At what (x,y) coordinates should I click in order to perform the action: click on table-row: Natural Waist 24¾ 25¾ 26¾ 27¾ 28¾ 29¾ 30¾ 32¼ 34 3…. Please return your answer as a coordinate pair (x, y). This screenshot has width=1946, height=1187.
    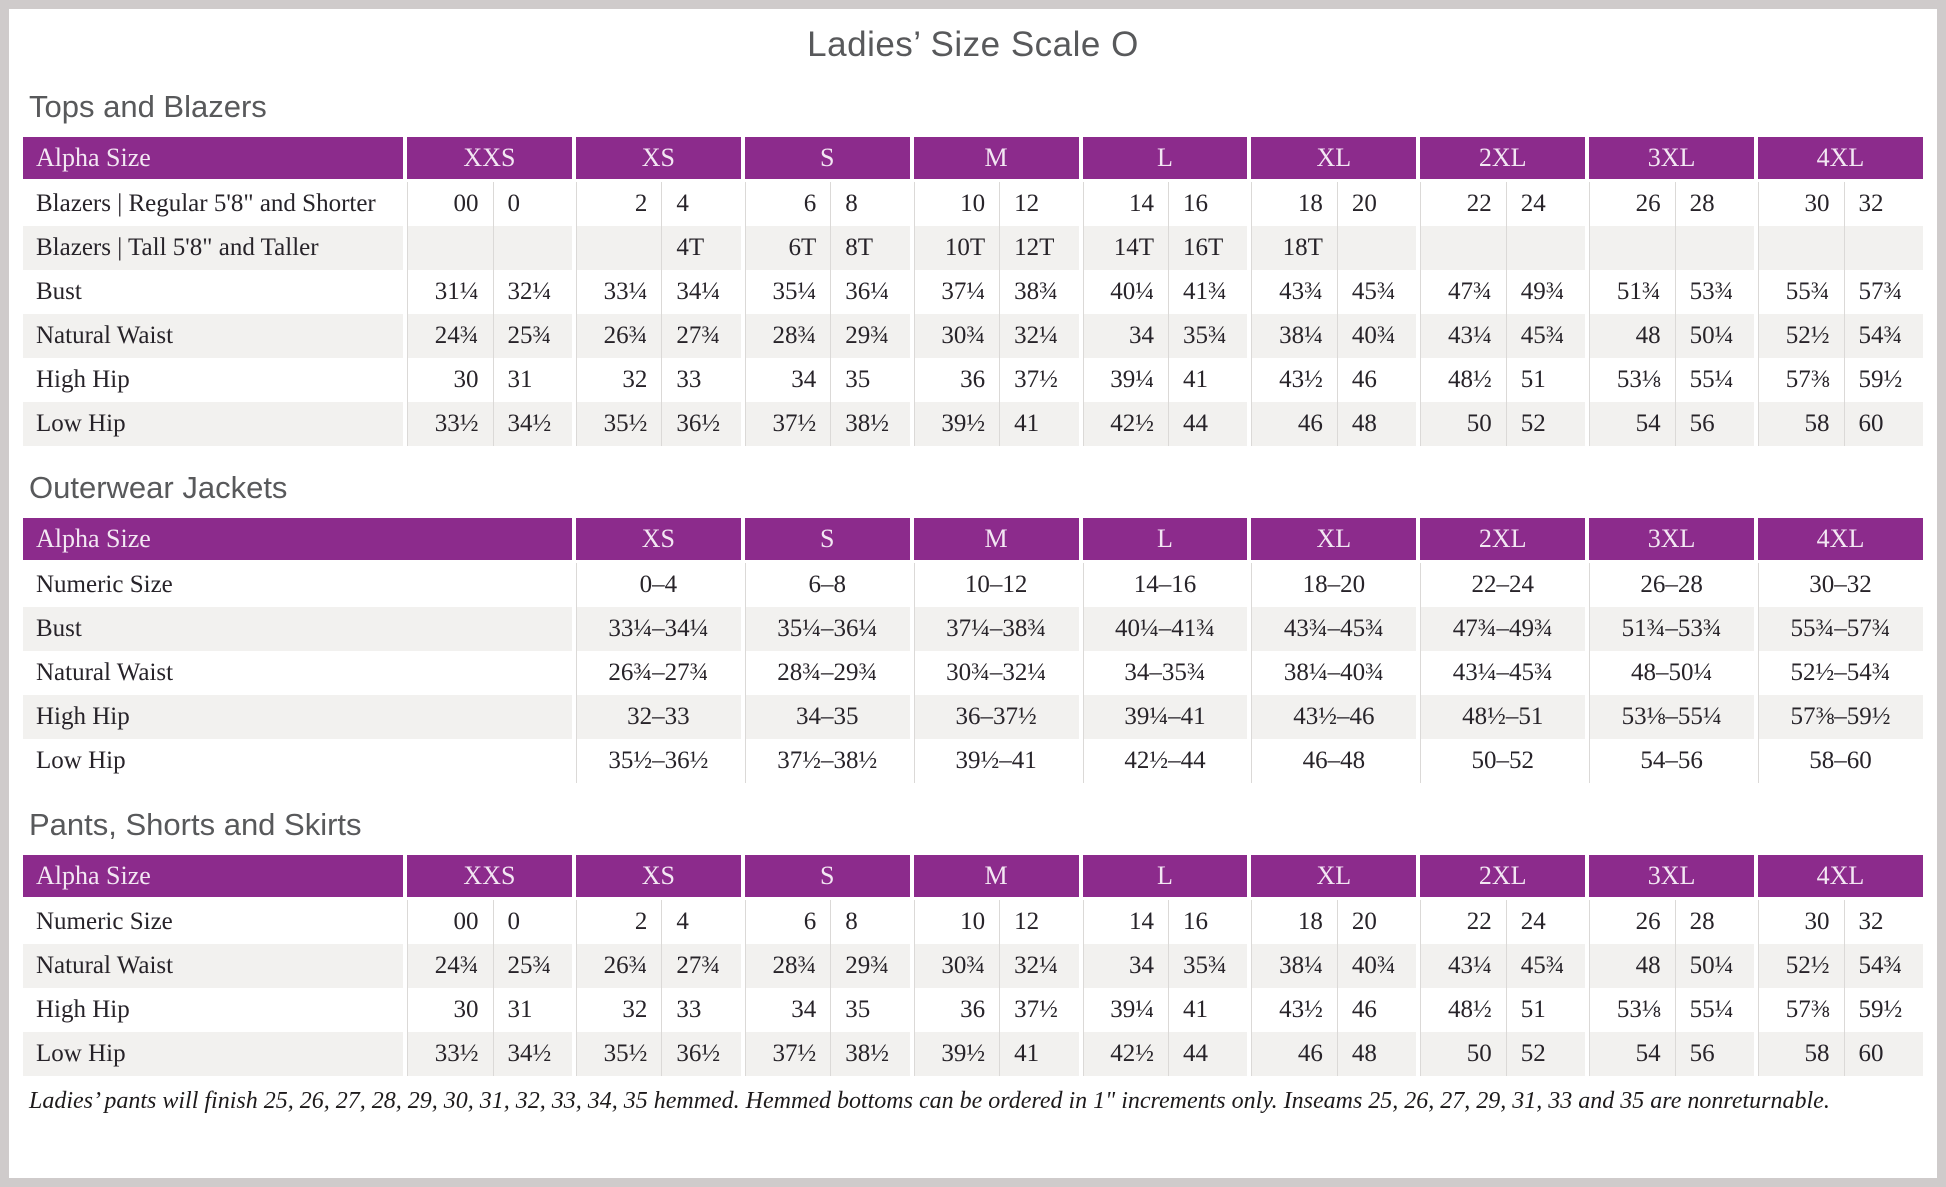
    Looking at the image, I should click on (973, 336).